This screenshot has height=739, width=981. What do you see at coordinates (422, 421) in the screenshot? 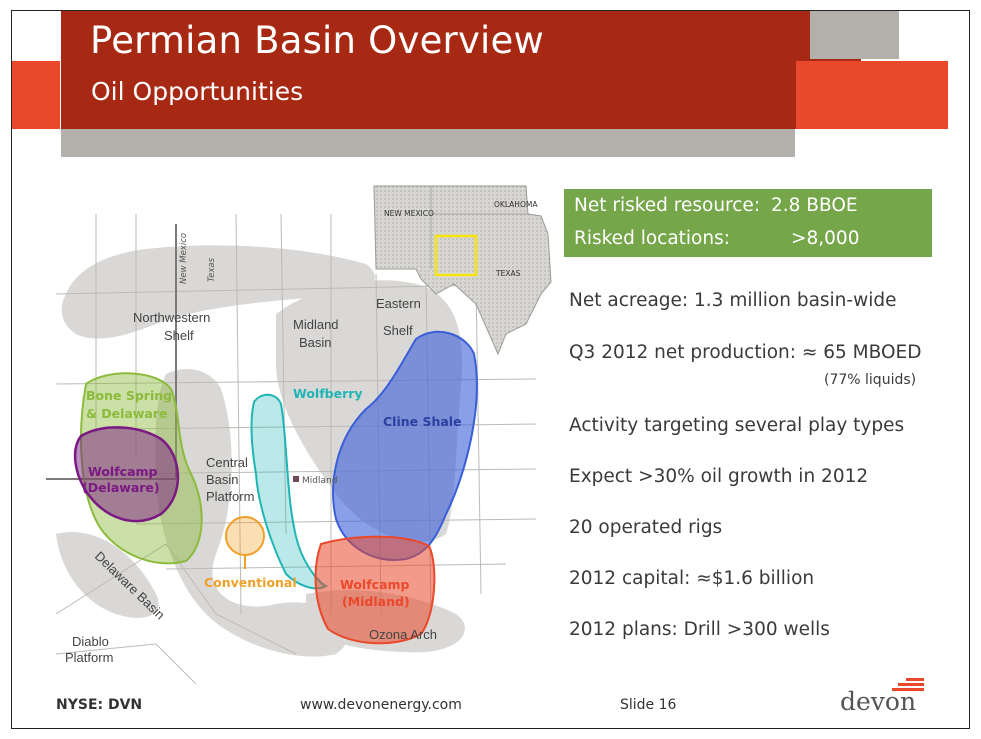
I see `label-cline-shale: Cline Shale` at bounding box center [422, 421].